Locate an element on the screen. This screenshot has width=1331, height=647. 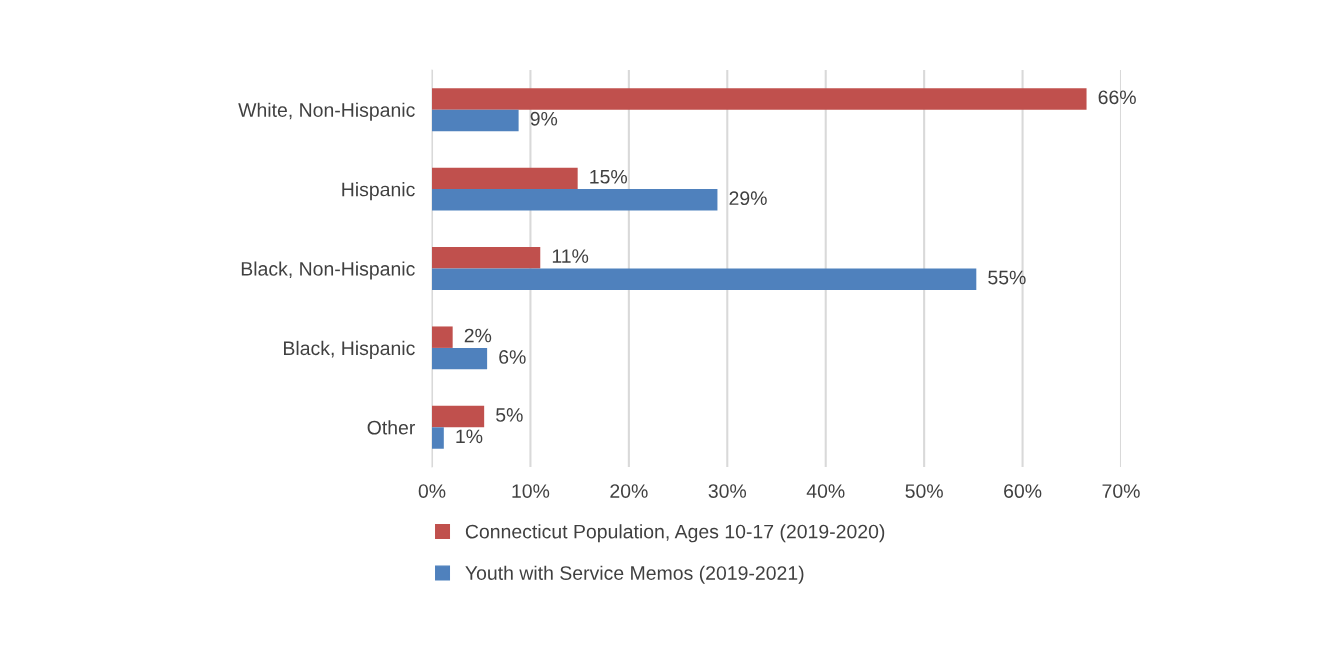
data-label: 6% is located at coordinates (512, 357).